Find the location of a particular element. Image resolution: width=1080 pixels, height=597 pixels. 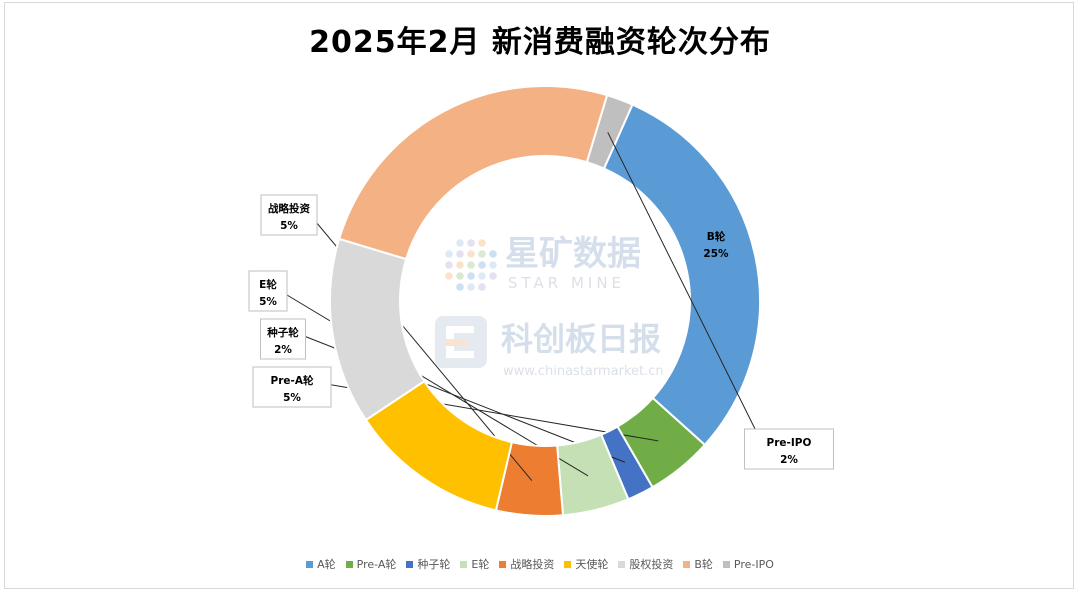

watermark-brand-2: 科创板日报 is located at coordinates (581, 339).